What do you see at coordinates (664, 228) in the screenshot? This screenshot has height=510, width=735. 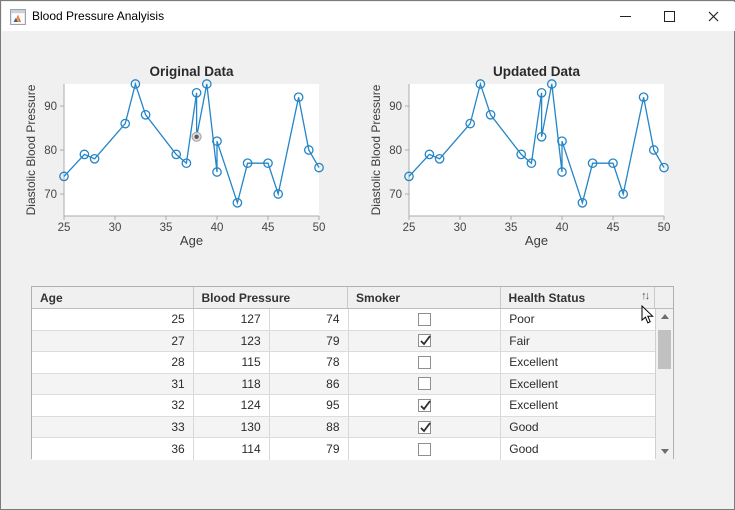 I see `x-tick-label: 50` at bounding box center [664, 228].